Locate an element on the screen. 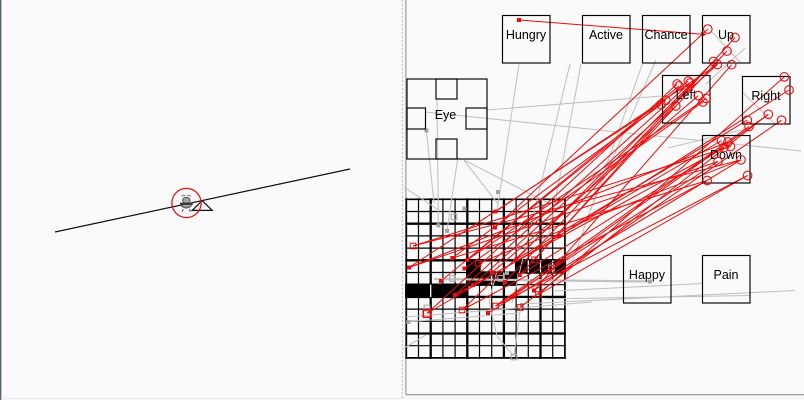  svg-text: Happy is located at coordinates (647, 275).